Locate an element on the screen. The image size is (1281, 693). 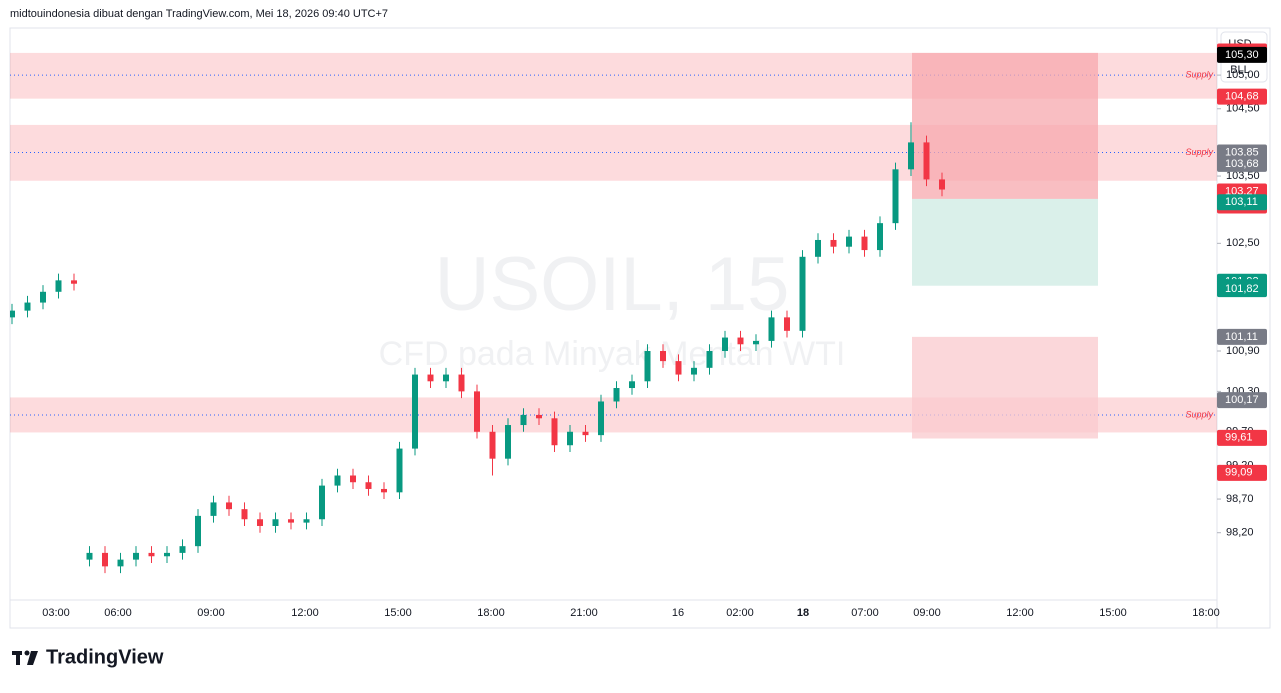
unit-button: BLL is located at coordinates (1240, 70).